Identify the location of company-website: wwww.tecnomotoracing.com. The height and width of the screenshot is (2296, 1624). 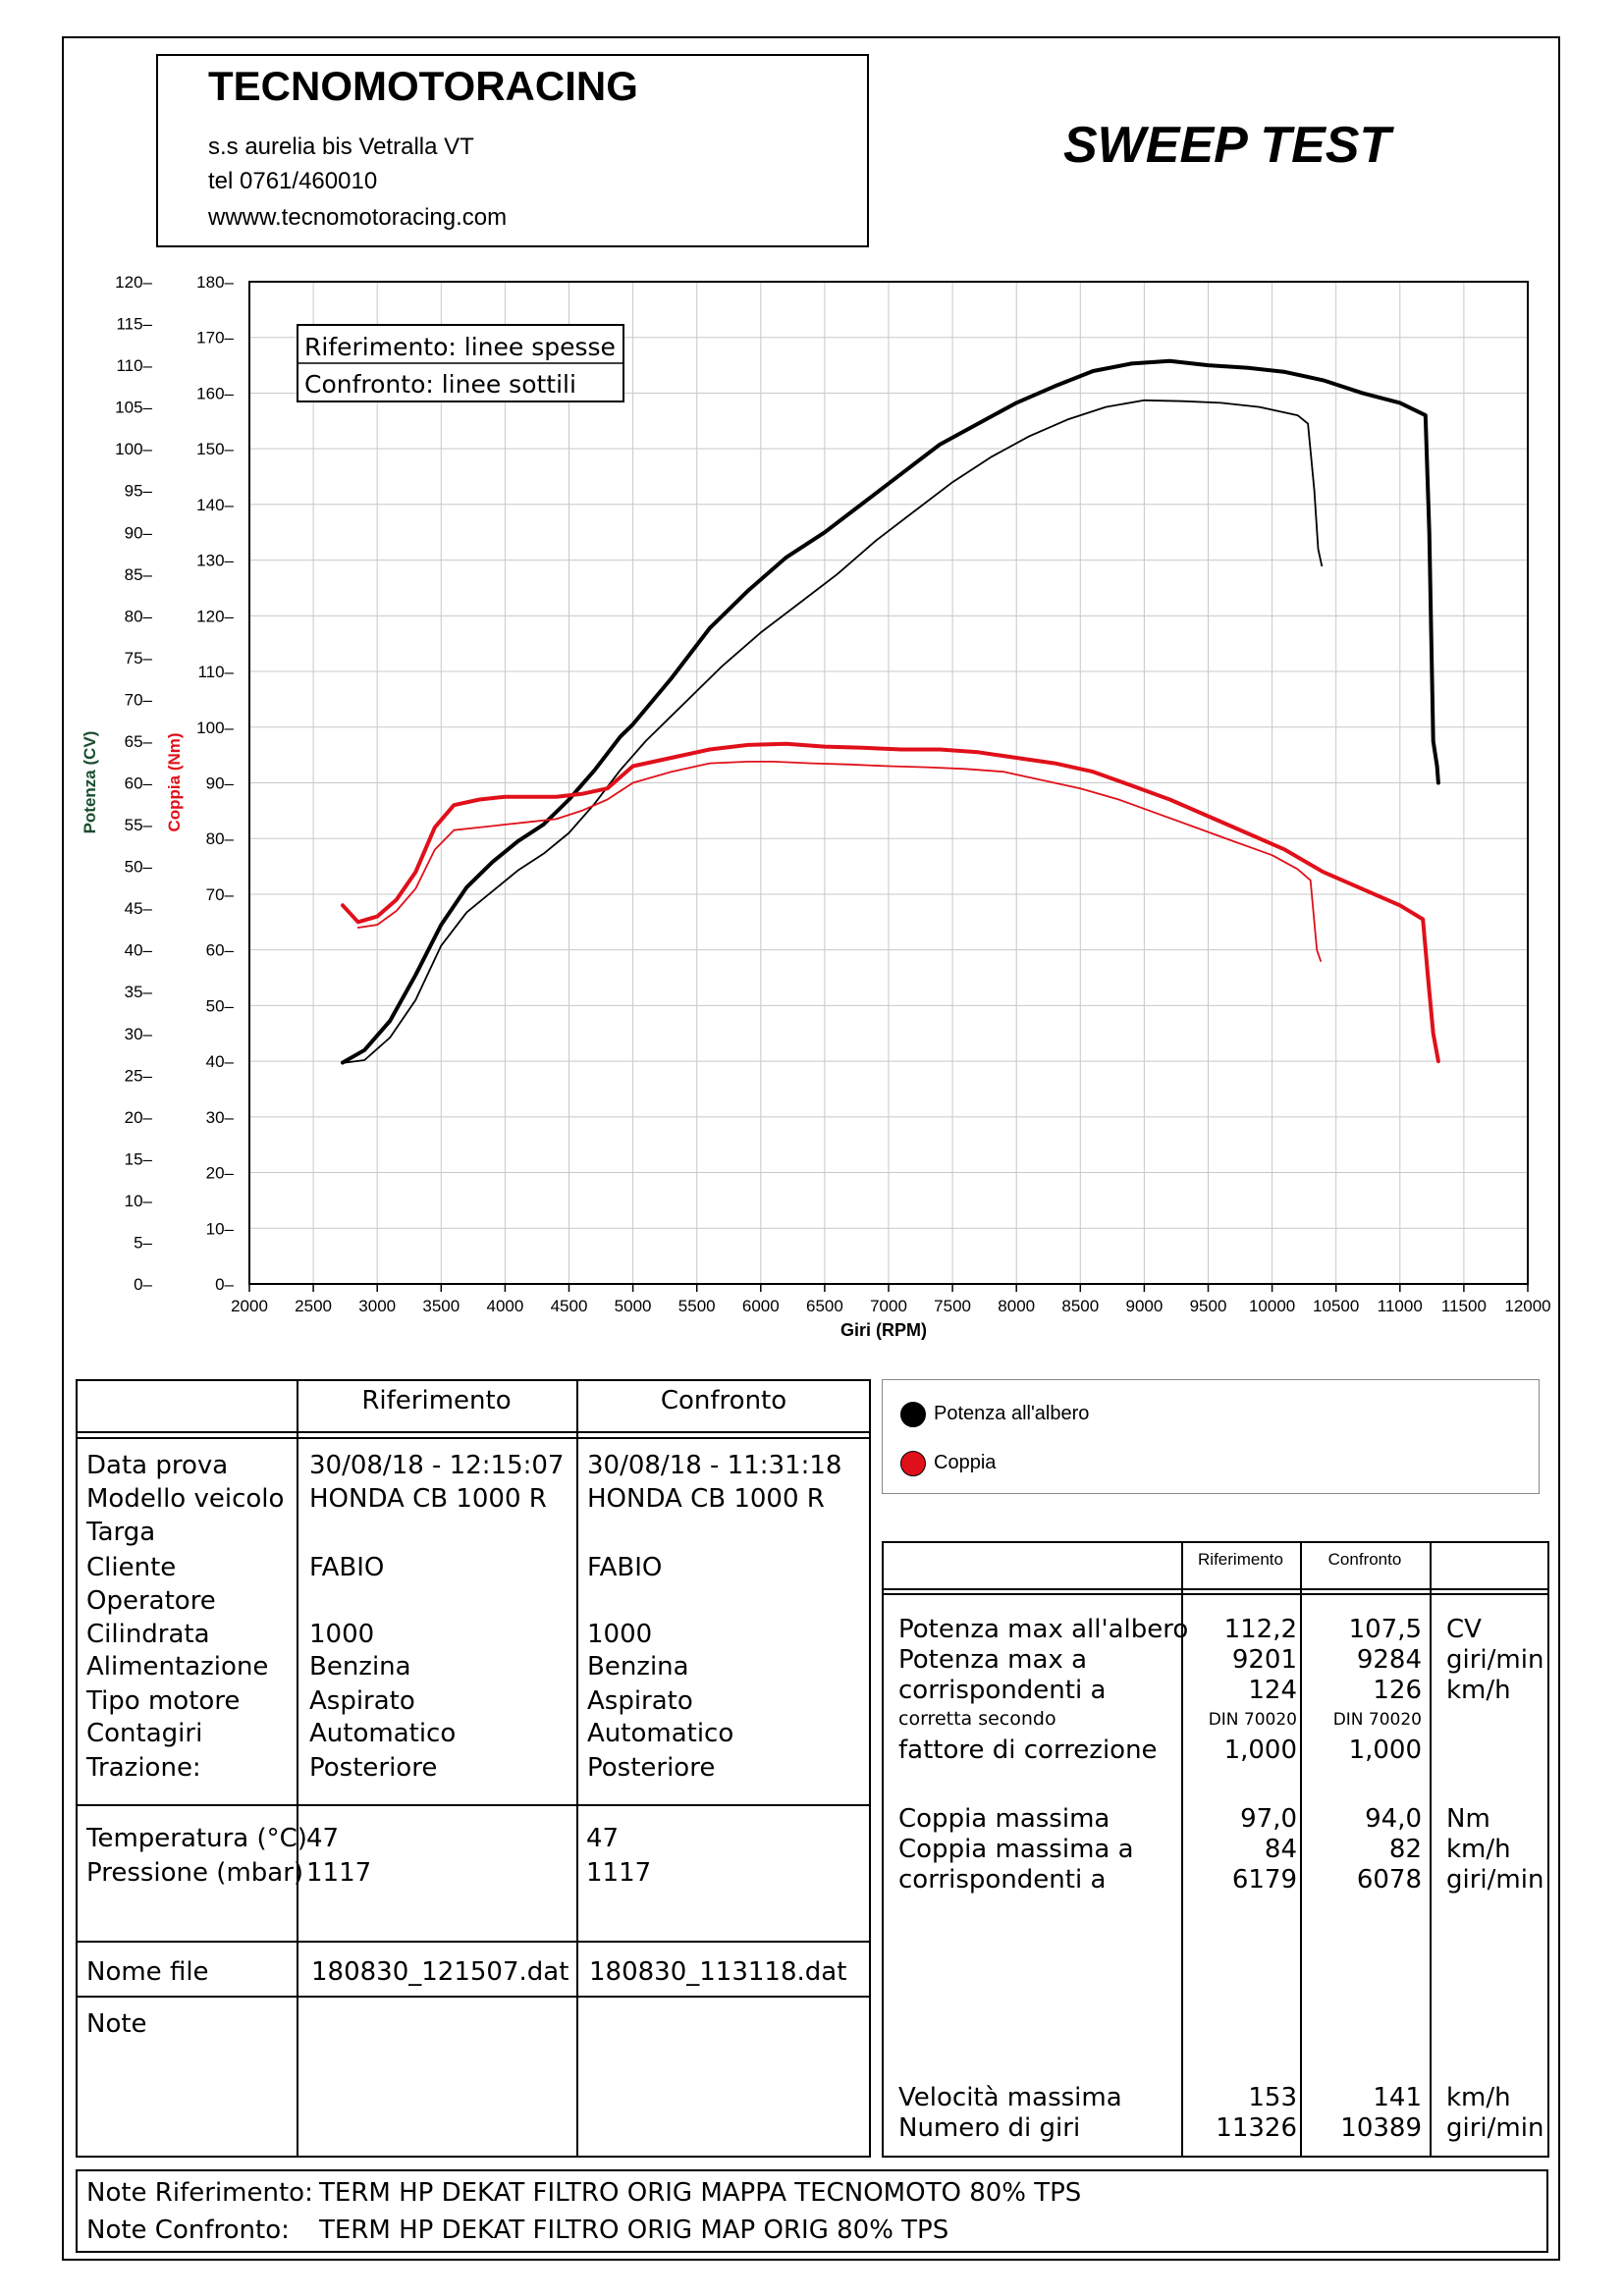
(358, 218).